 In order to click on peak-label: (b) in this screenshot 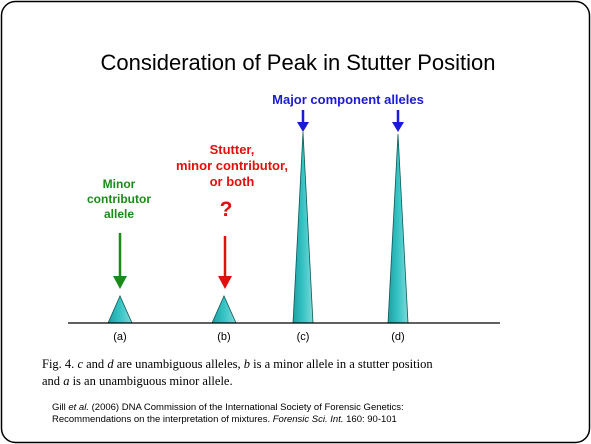, I will do `click(223, 337)`.